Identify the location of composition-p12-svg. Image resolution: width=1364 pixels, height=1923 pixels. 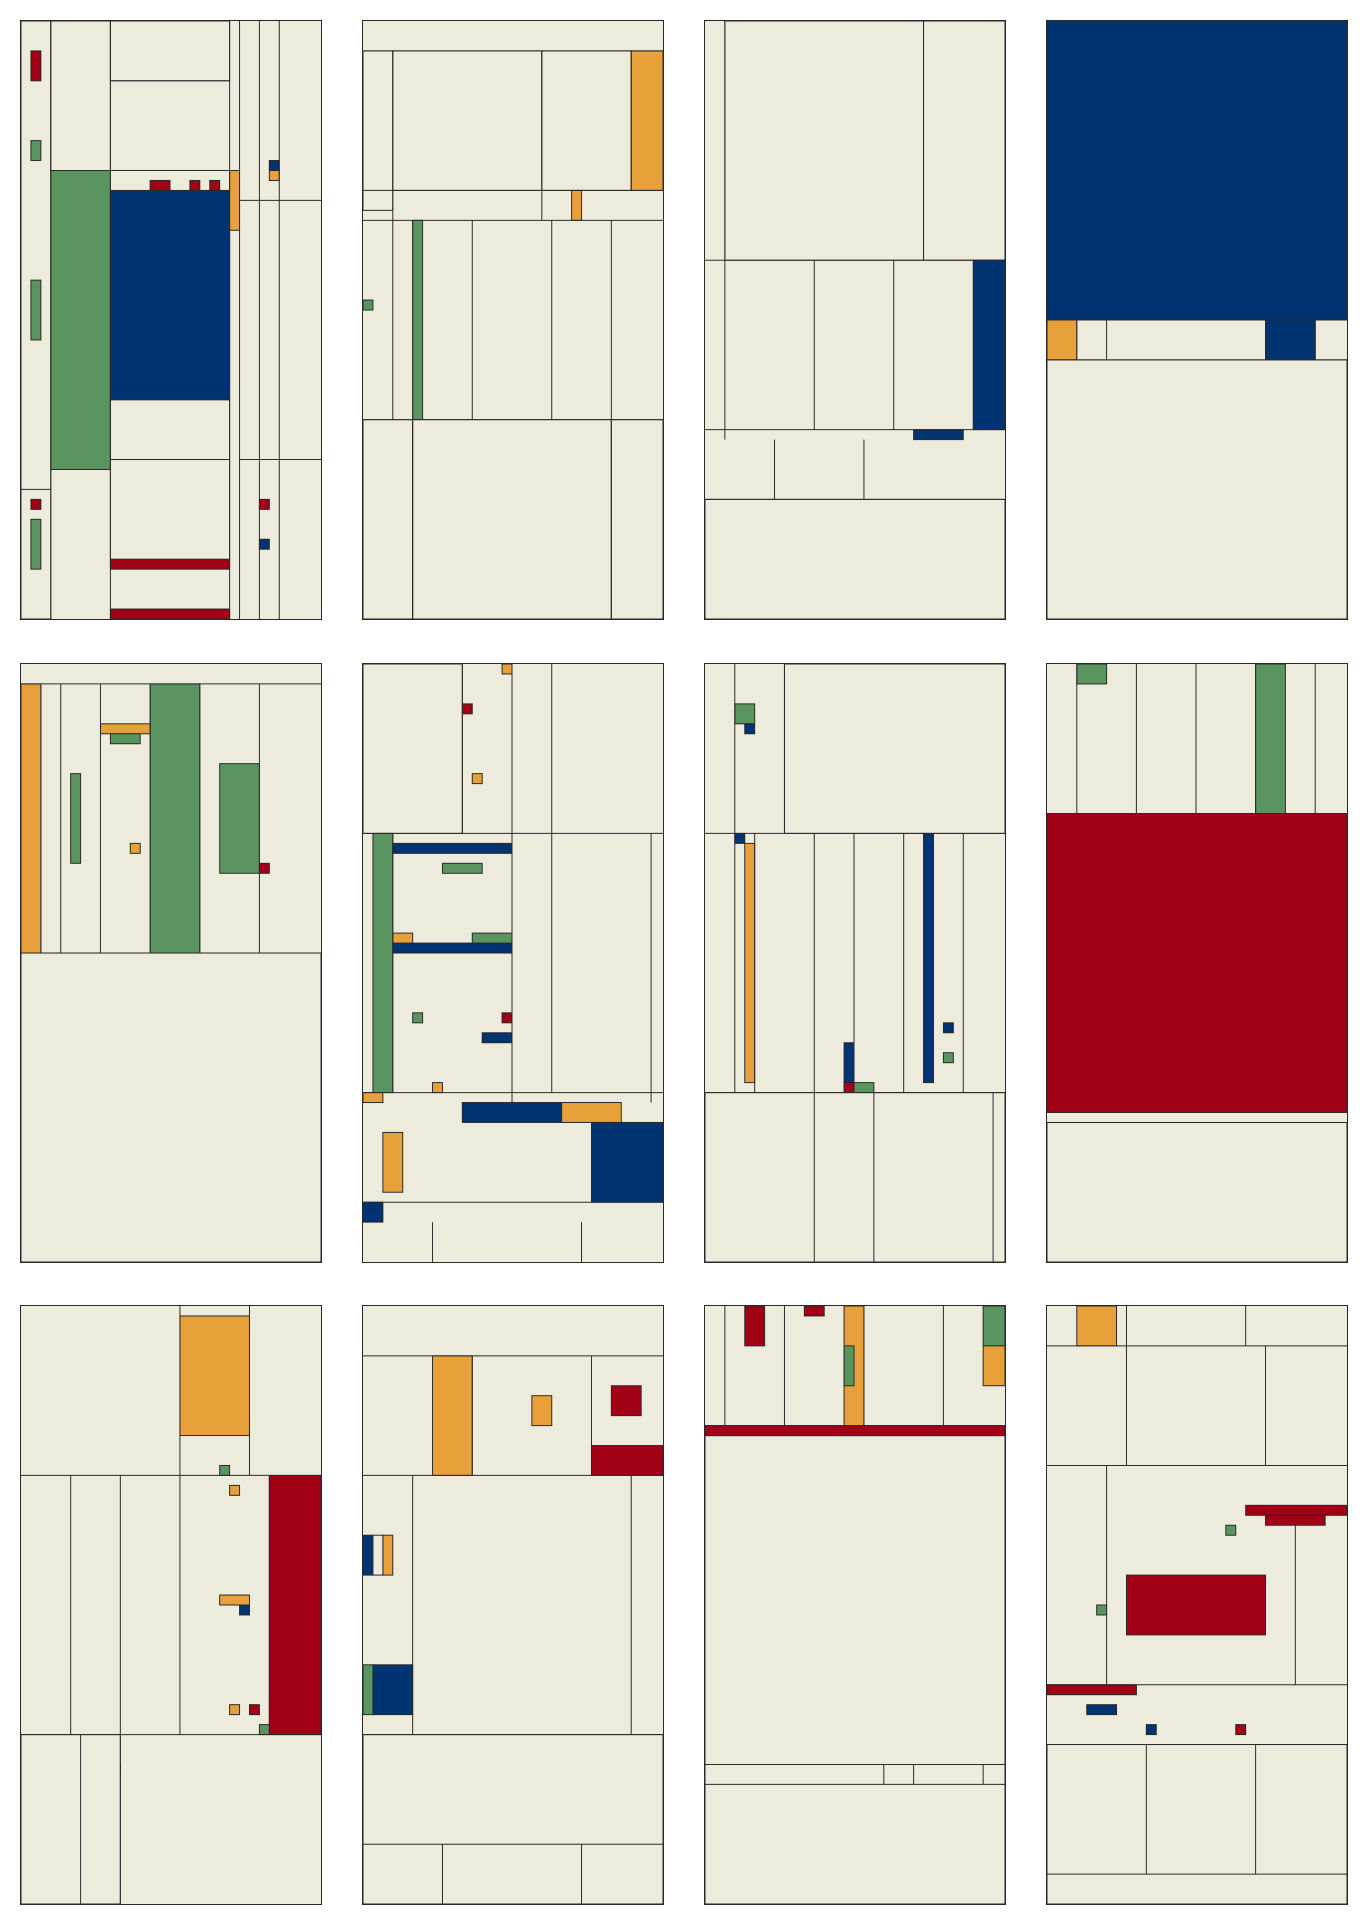
(1197, 1605).